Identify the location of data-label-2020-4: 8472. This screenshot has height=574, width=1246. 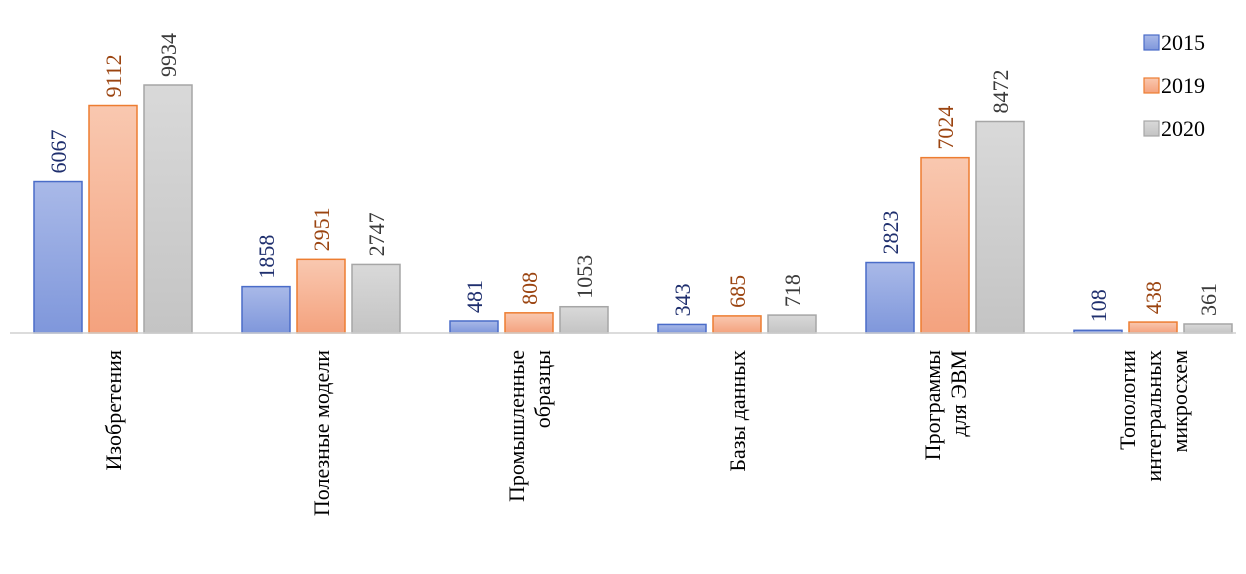
(1000, 91).